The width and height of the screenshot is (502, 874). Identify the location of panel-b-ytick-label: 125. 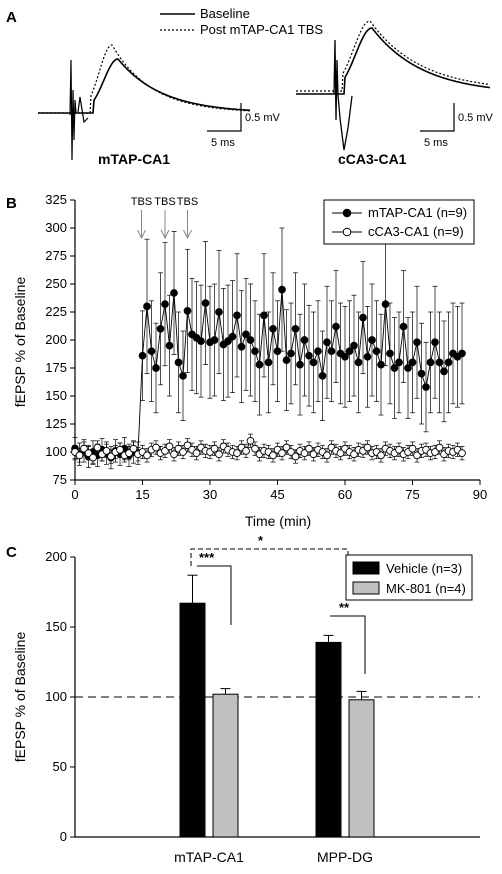
(56, 423).